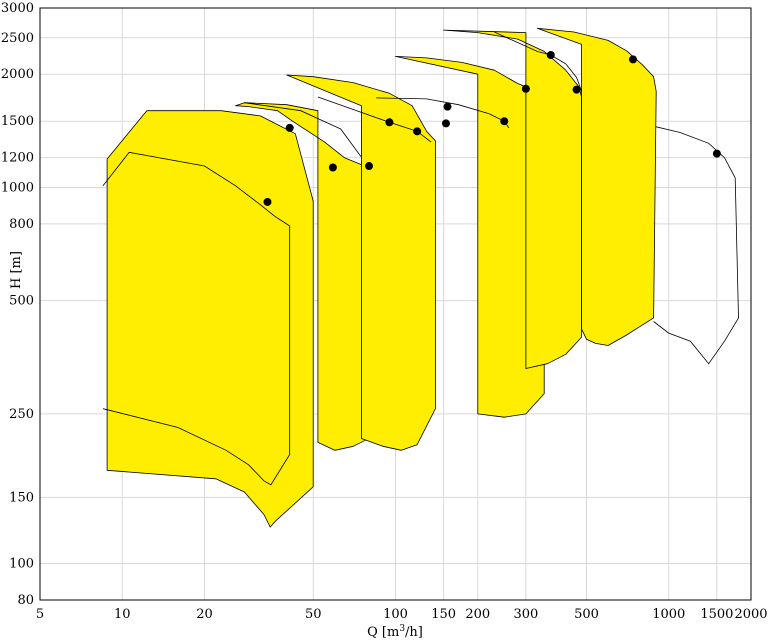  What do you see at coordinates (21, 564) in the screenshot?
I see `y-tick-label: 100` at bounding box center [21, 564].